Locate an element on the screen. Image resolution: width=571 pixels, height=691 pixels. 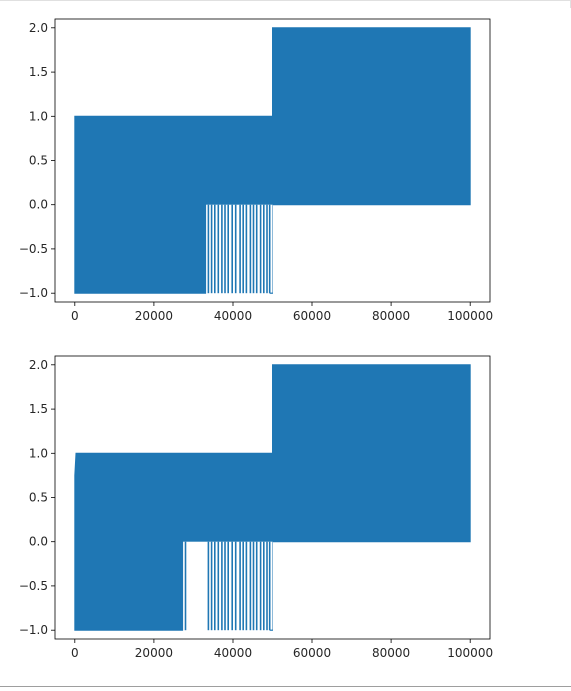
cell-top-border is located at coordinates (285, 0).